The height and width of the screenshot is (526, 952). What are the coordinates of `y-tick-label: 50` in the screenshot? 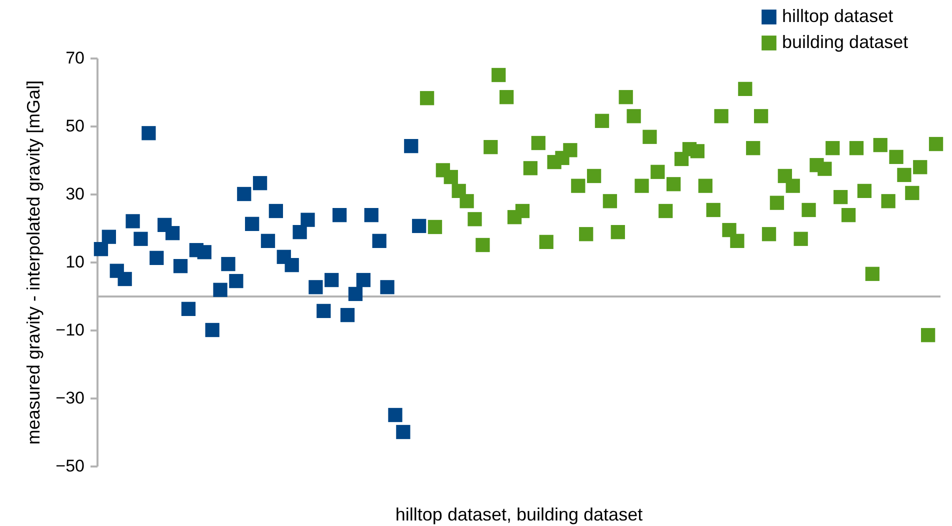 It's located at (75, 126).